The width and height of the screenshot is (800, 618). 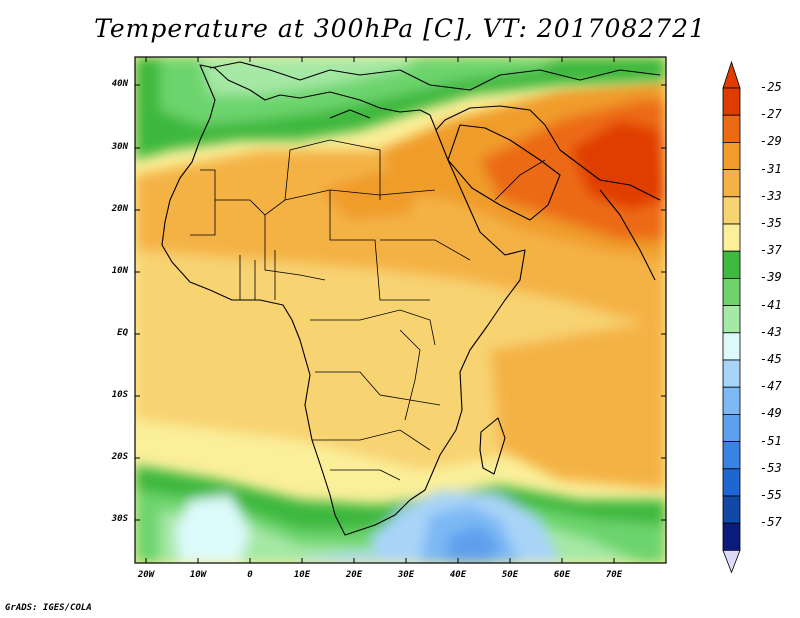 I want to click on lat-label-20n: 20N, so click(x=119, y=209).